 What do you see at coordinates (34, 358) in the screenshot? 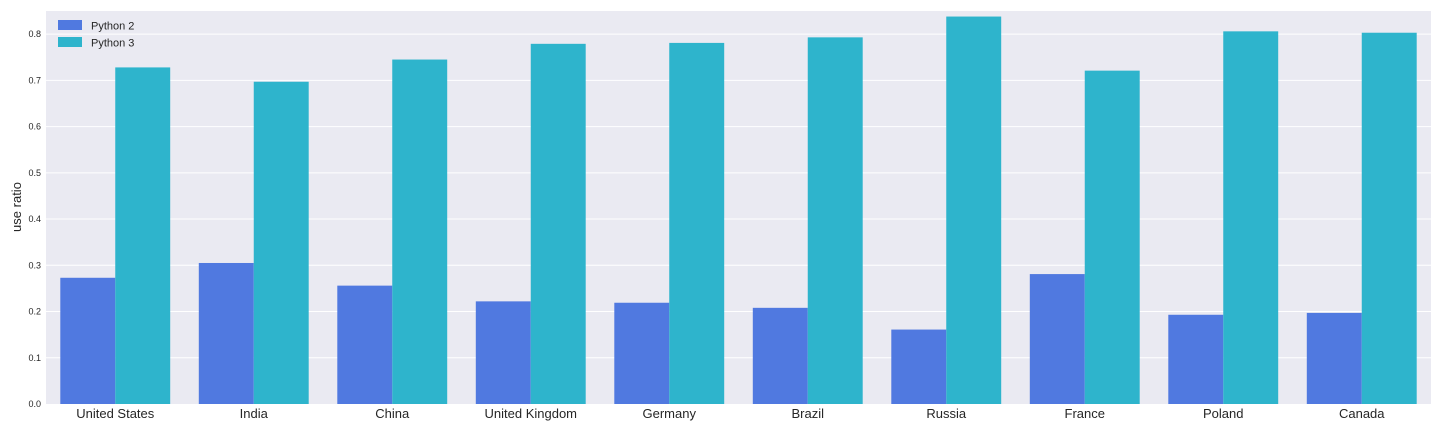
I see `y-tick-label: 0.1` at bounding box center [34, 358].